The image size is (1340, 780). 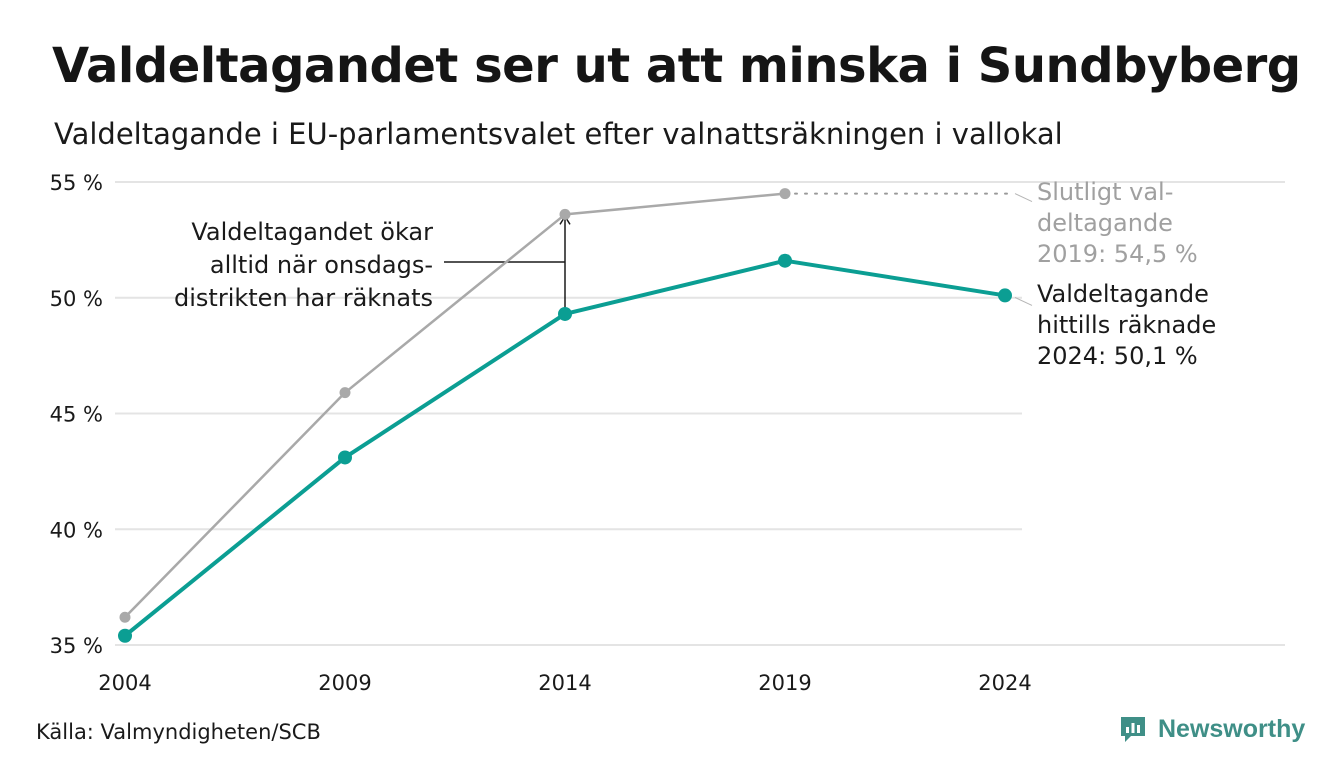 I want to click on x-tick-label: 2004, so click(x=124, y=683).